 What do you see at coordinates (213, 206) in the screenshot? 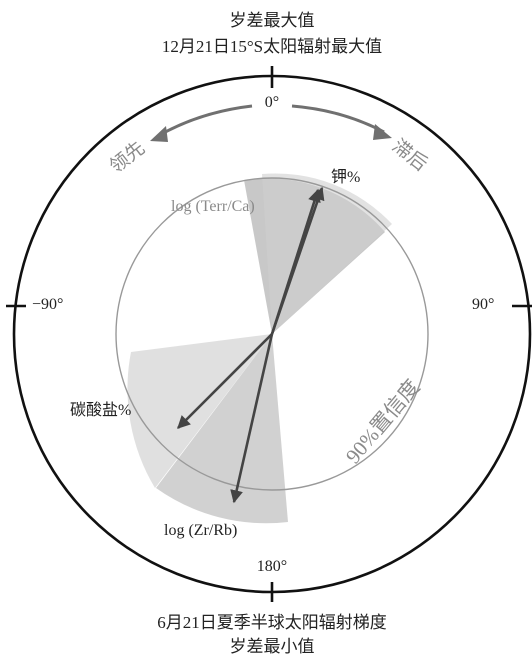
I see `vector-label-terr-ca: log (Terr/Ca)` at bounding box center [213, 206].